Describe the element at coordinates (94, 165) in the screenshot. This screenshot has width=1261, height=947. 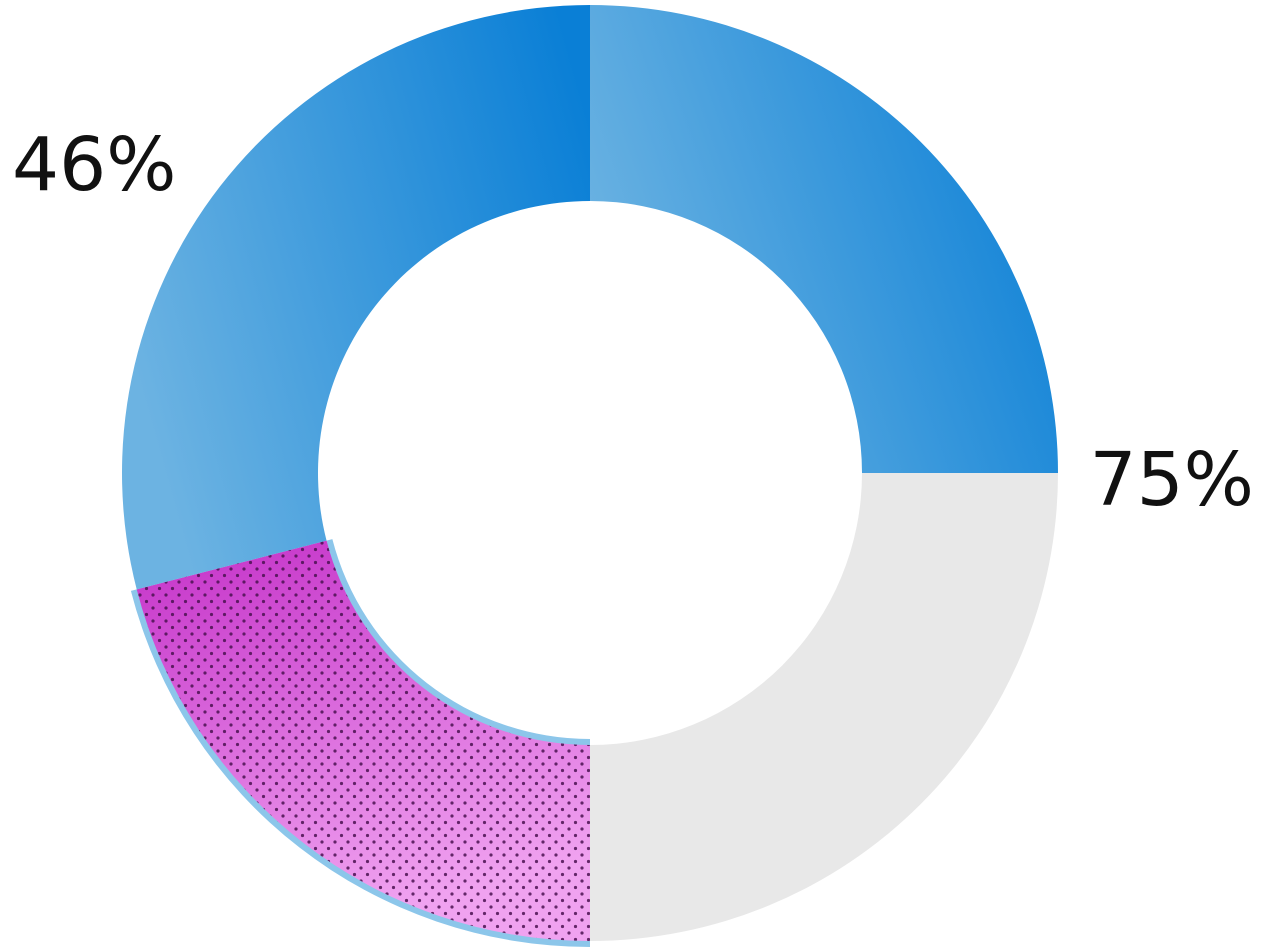
I see `percent-label-1: 46%` at that location.